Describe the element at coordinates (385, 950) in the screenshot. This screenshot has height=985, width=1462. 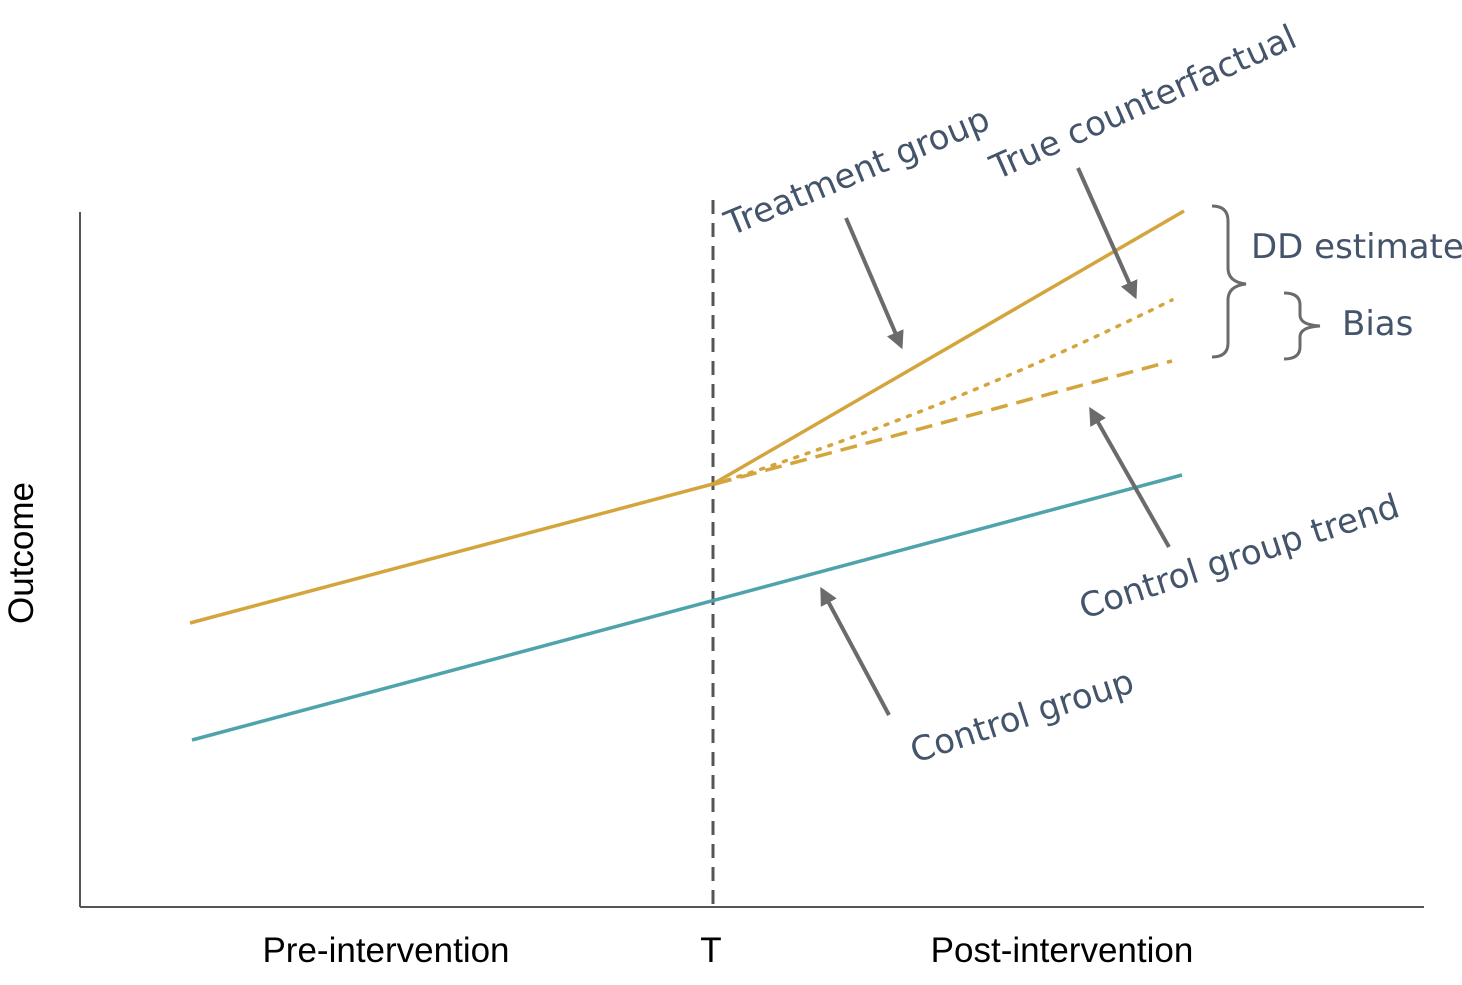
I see `x-label-pre-intervention: Pre-intervention` at that location.